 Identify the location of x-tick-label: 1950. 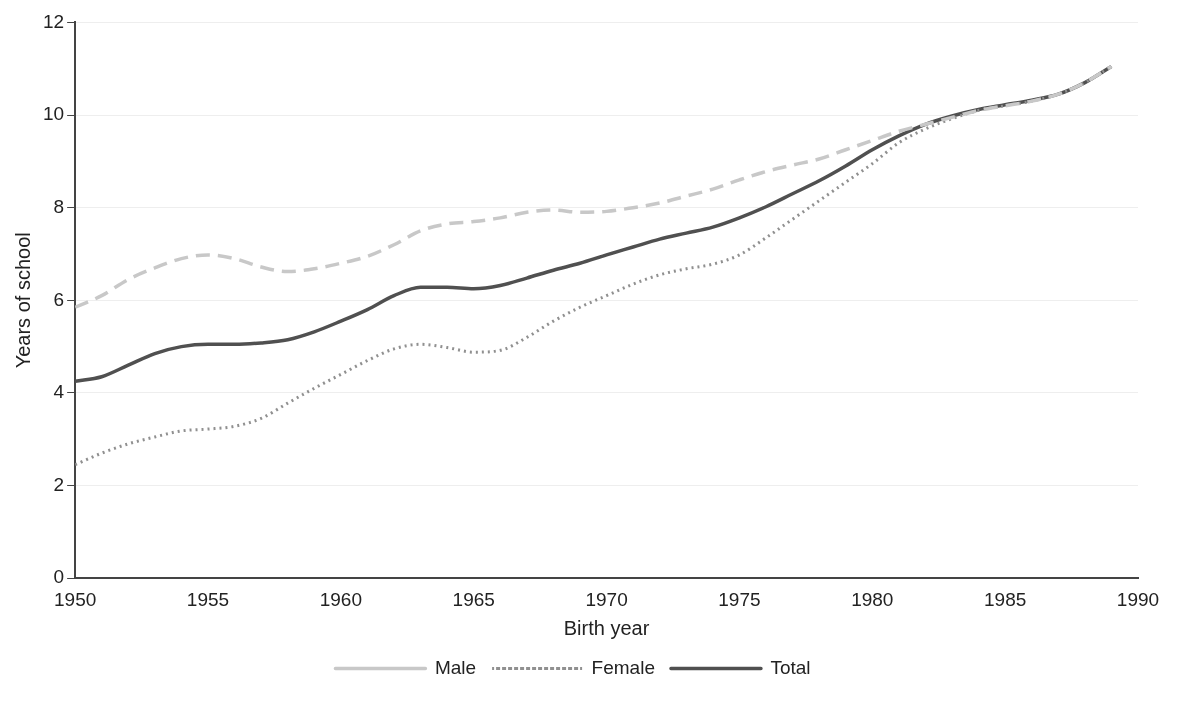
(75, 599).